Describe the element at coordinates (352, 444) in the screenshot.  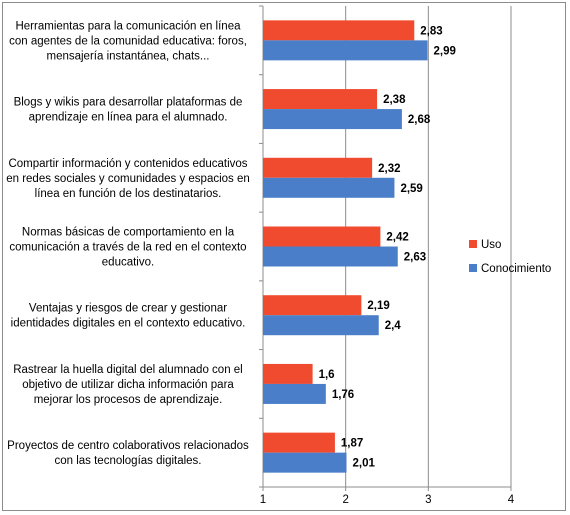
I see `data-label-uso-7: 1,87` at that location.